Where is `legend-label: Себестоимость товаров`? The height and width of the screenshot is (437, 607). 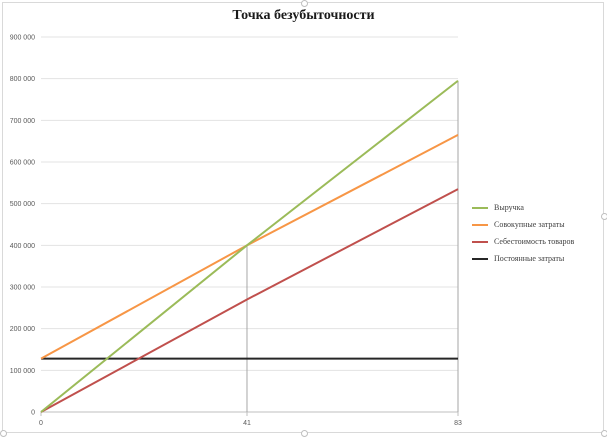 legend-label: Себестоимость товаров is located at coordinates (534, 241).